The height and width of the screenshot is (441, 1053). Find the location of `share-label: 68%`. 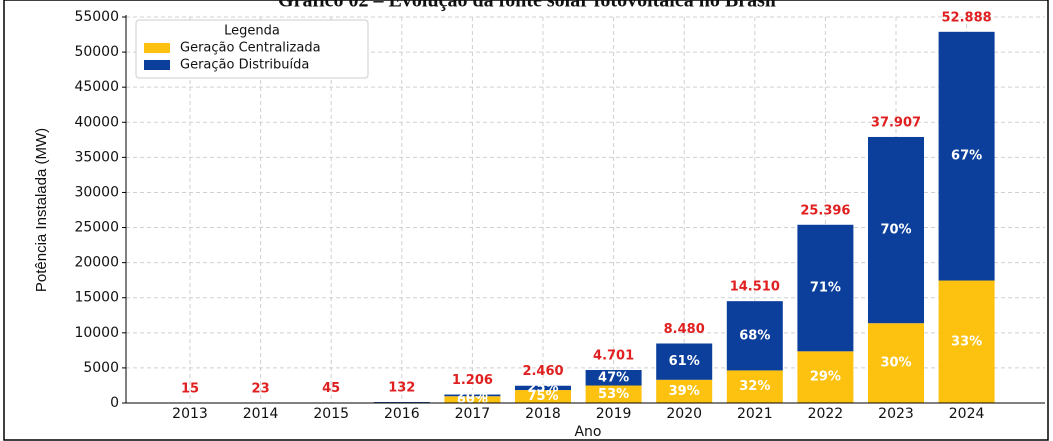

share-label: 68% is located at coordinates (754, 335).